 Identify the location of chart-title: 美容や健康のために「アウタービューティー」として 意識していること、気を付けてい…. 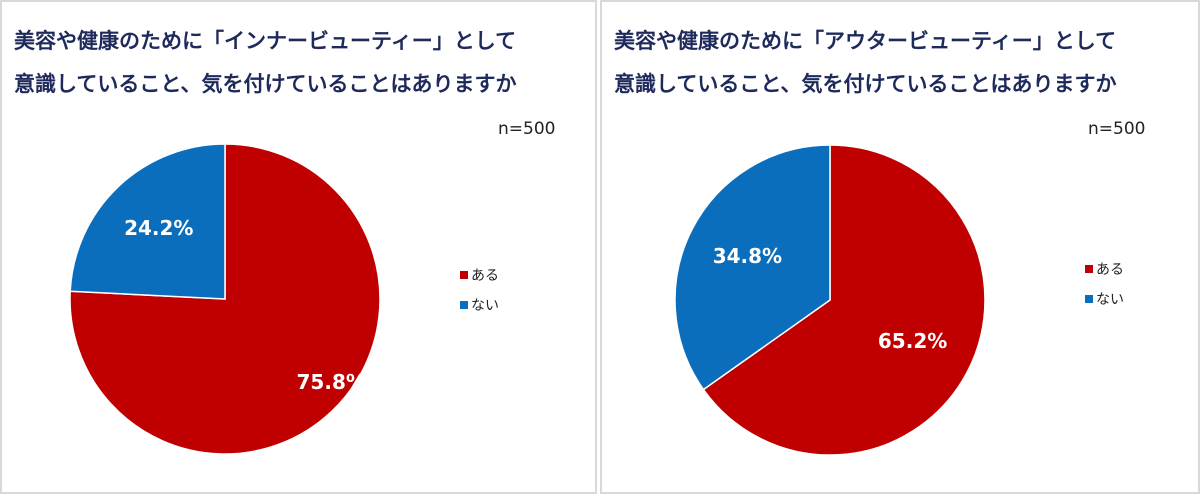
(865, 63).